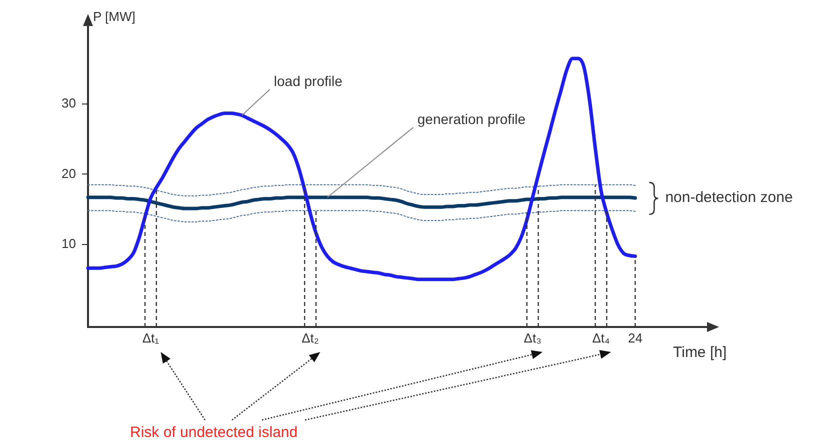 This screenshot has width=831, height=443. Describe the element at coordinates (472, 119) in the screenshot. I see `text: generation profile` at that location.